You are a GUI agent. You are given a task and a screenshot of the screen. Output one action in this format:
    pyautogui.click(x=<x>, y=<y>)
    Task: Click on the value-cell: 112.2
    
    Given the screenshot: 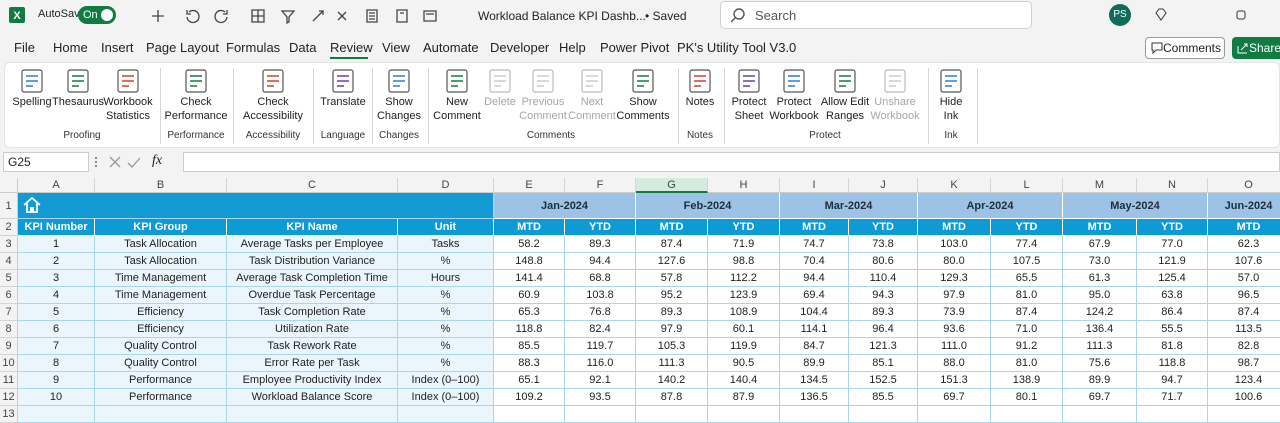 What is the action you would take?
    pyautogui.click(x=744, y=278)
    